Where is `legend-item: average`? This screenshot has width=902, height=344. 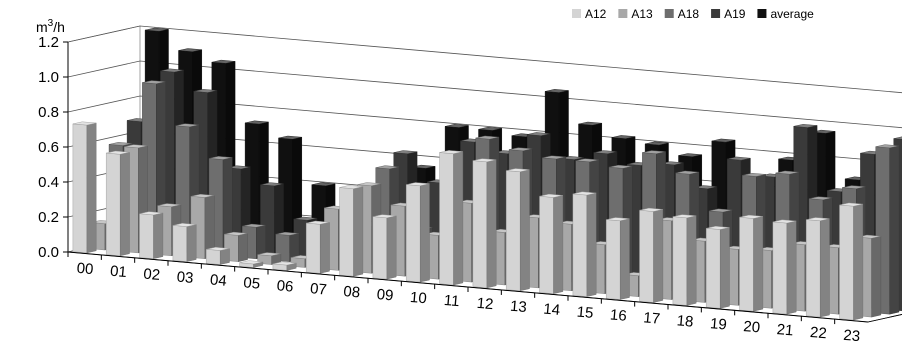
legend-item: average is located at coordinates (785, 14).